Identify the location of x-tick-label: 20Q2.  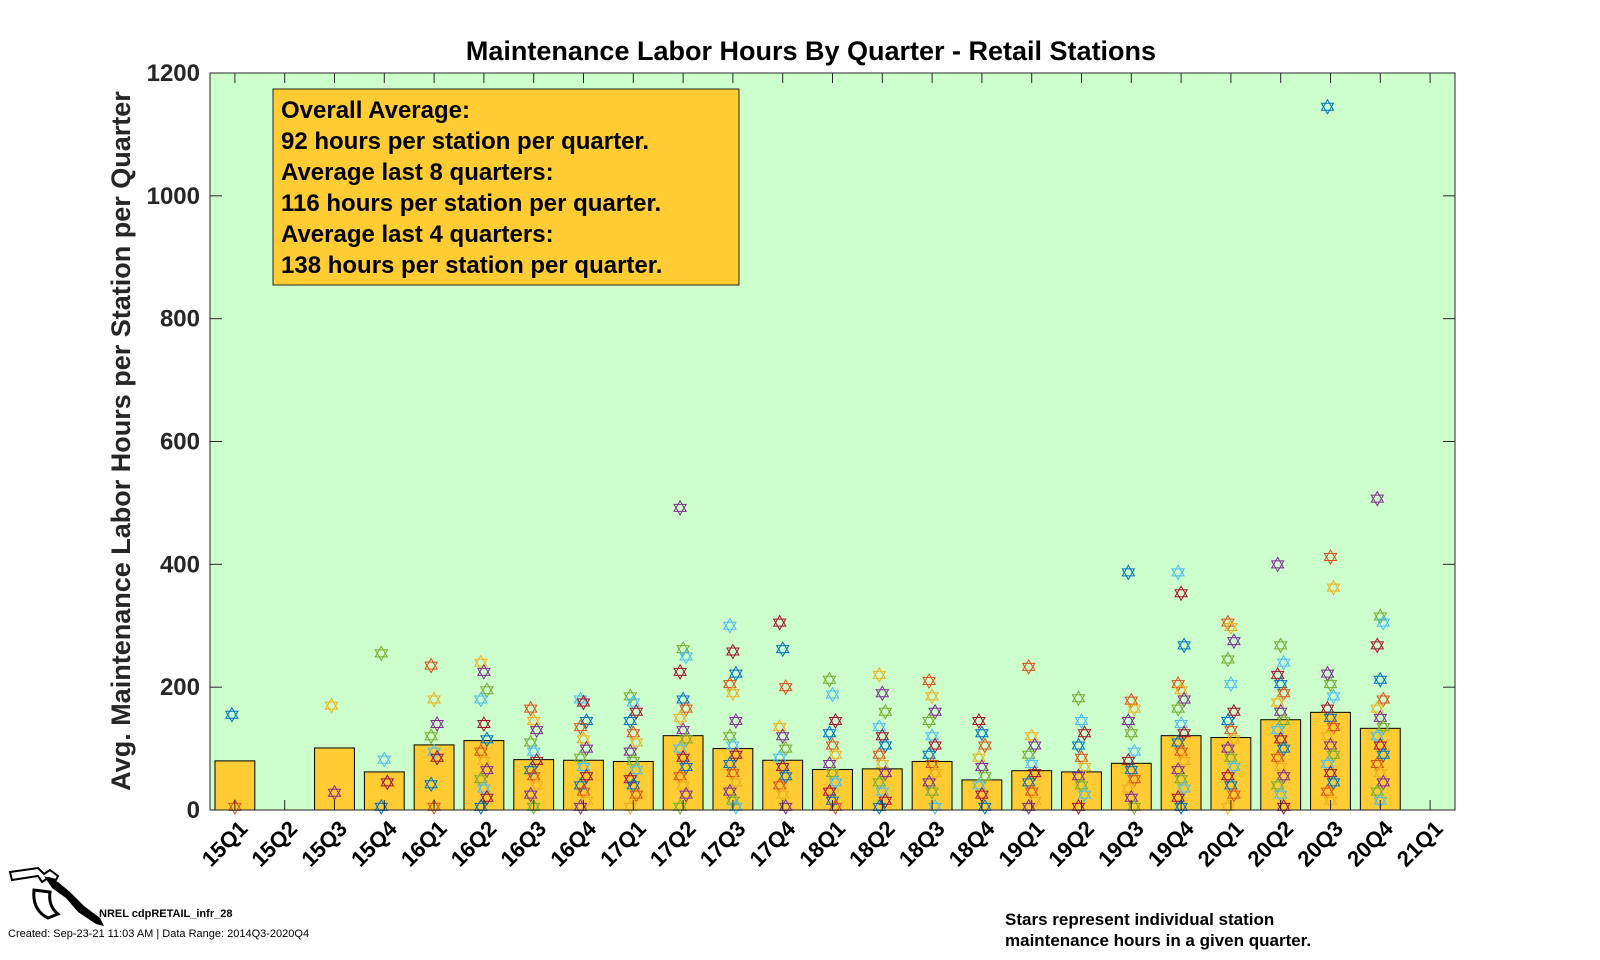
(1270, 844).